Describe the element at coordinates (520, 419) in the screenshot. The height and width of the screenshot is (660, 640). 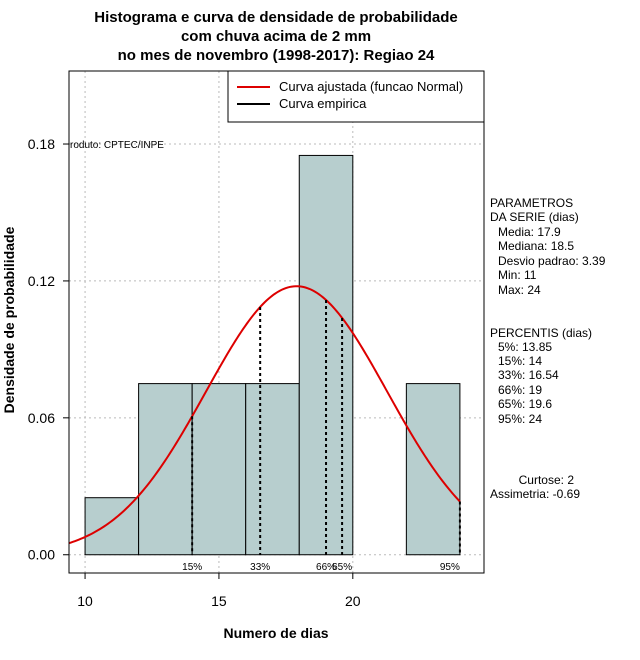
I see `percentil-95: 95%: 24` at that location.